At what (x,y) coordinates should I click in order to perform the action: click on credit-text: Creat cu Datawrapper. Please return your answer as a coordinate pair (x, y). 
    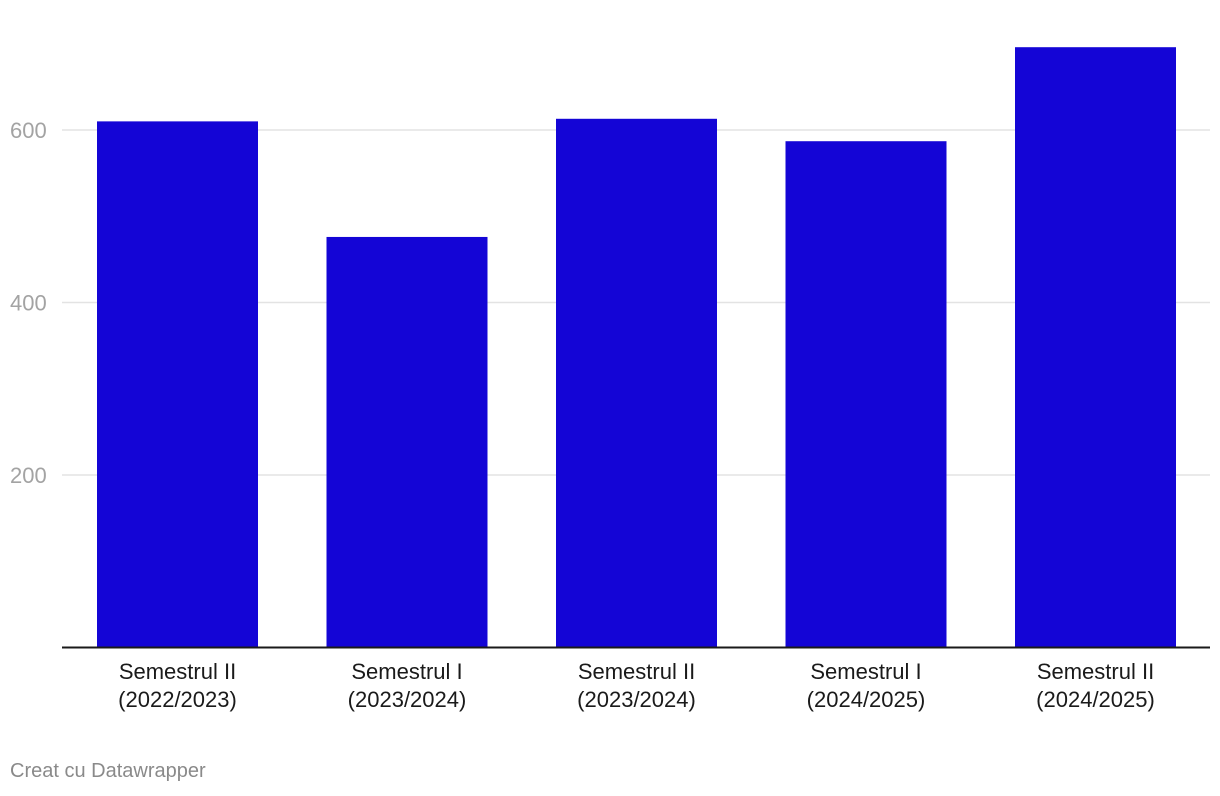
    Looking at the image, I should click on (108, 771).